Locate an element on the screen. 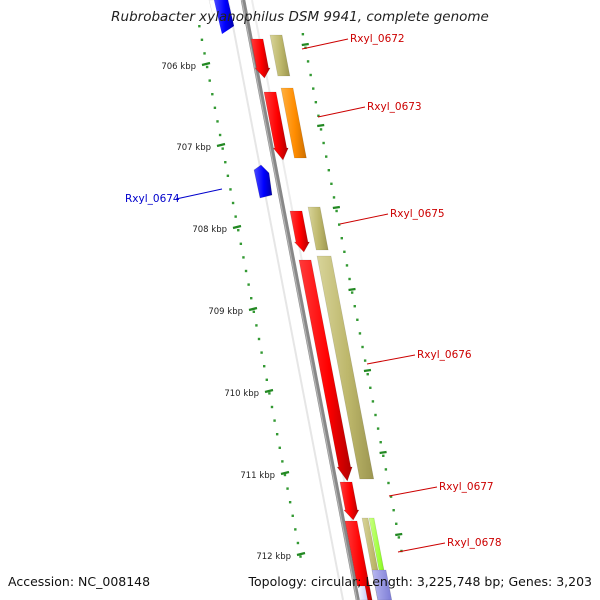 The height and width of the screenshot is (600, 600). gene-rxyl-0674-leader is located at coordinates (199, 194).